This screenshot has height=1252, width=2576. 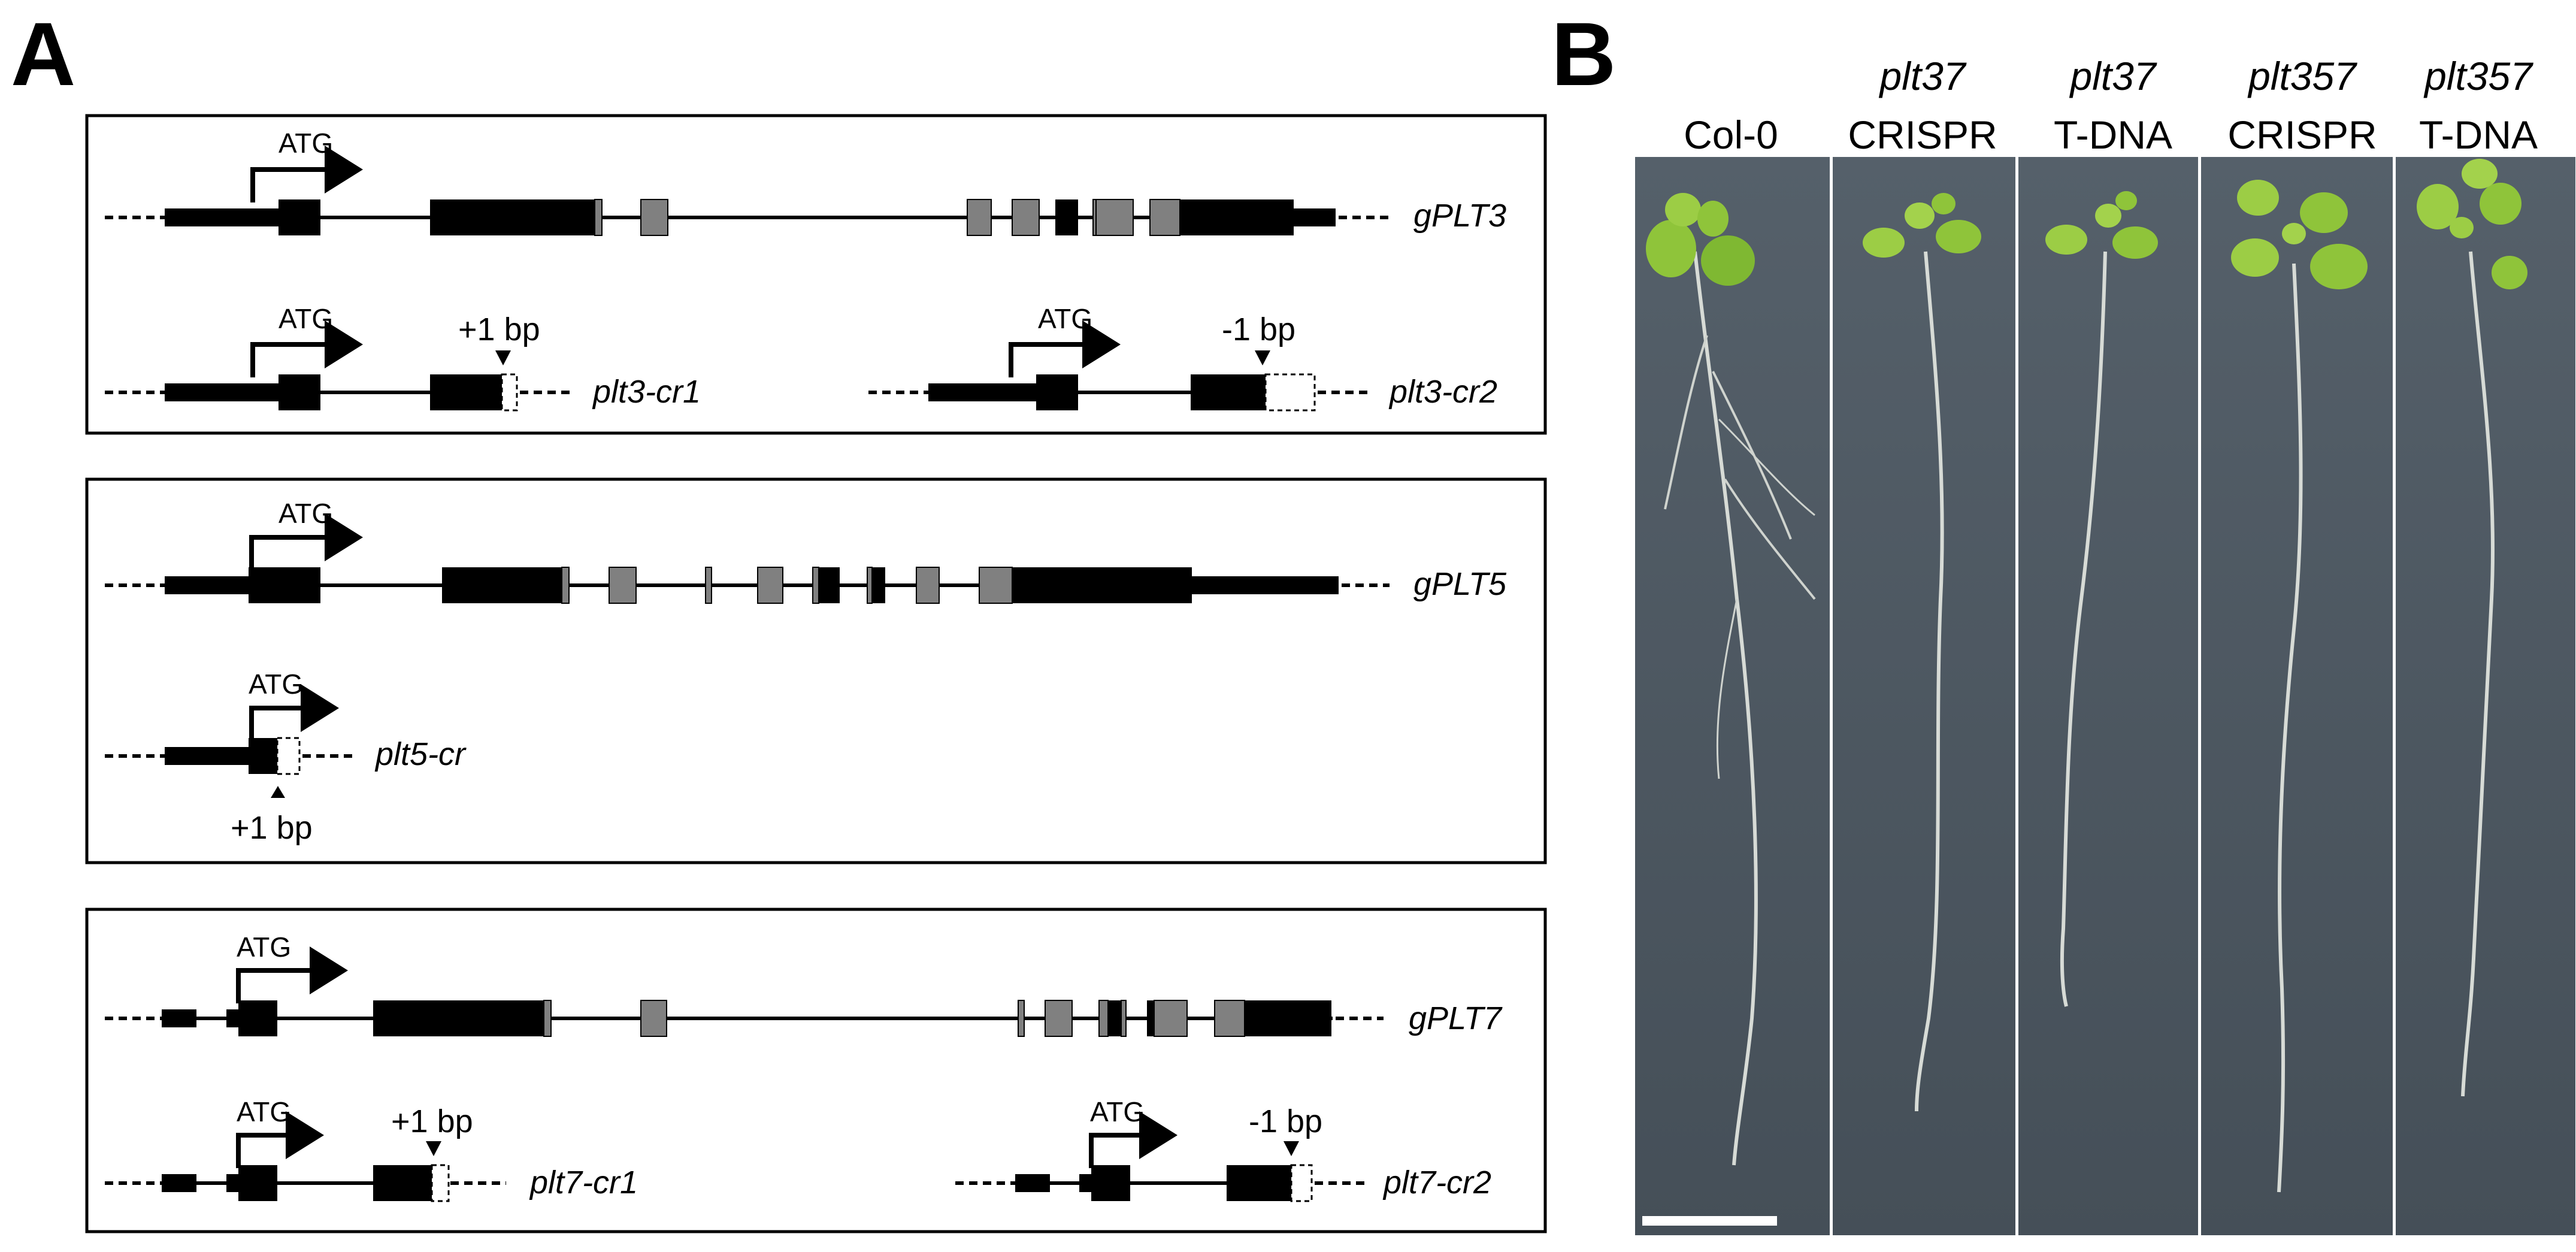 What do you see at coordinates (2113, 135) in the screenshot?
I see `lane-header-plt37-tdna-line2: T-DNA` at bounding box center [2113, 135].